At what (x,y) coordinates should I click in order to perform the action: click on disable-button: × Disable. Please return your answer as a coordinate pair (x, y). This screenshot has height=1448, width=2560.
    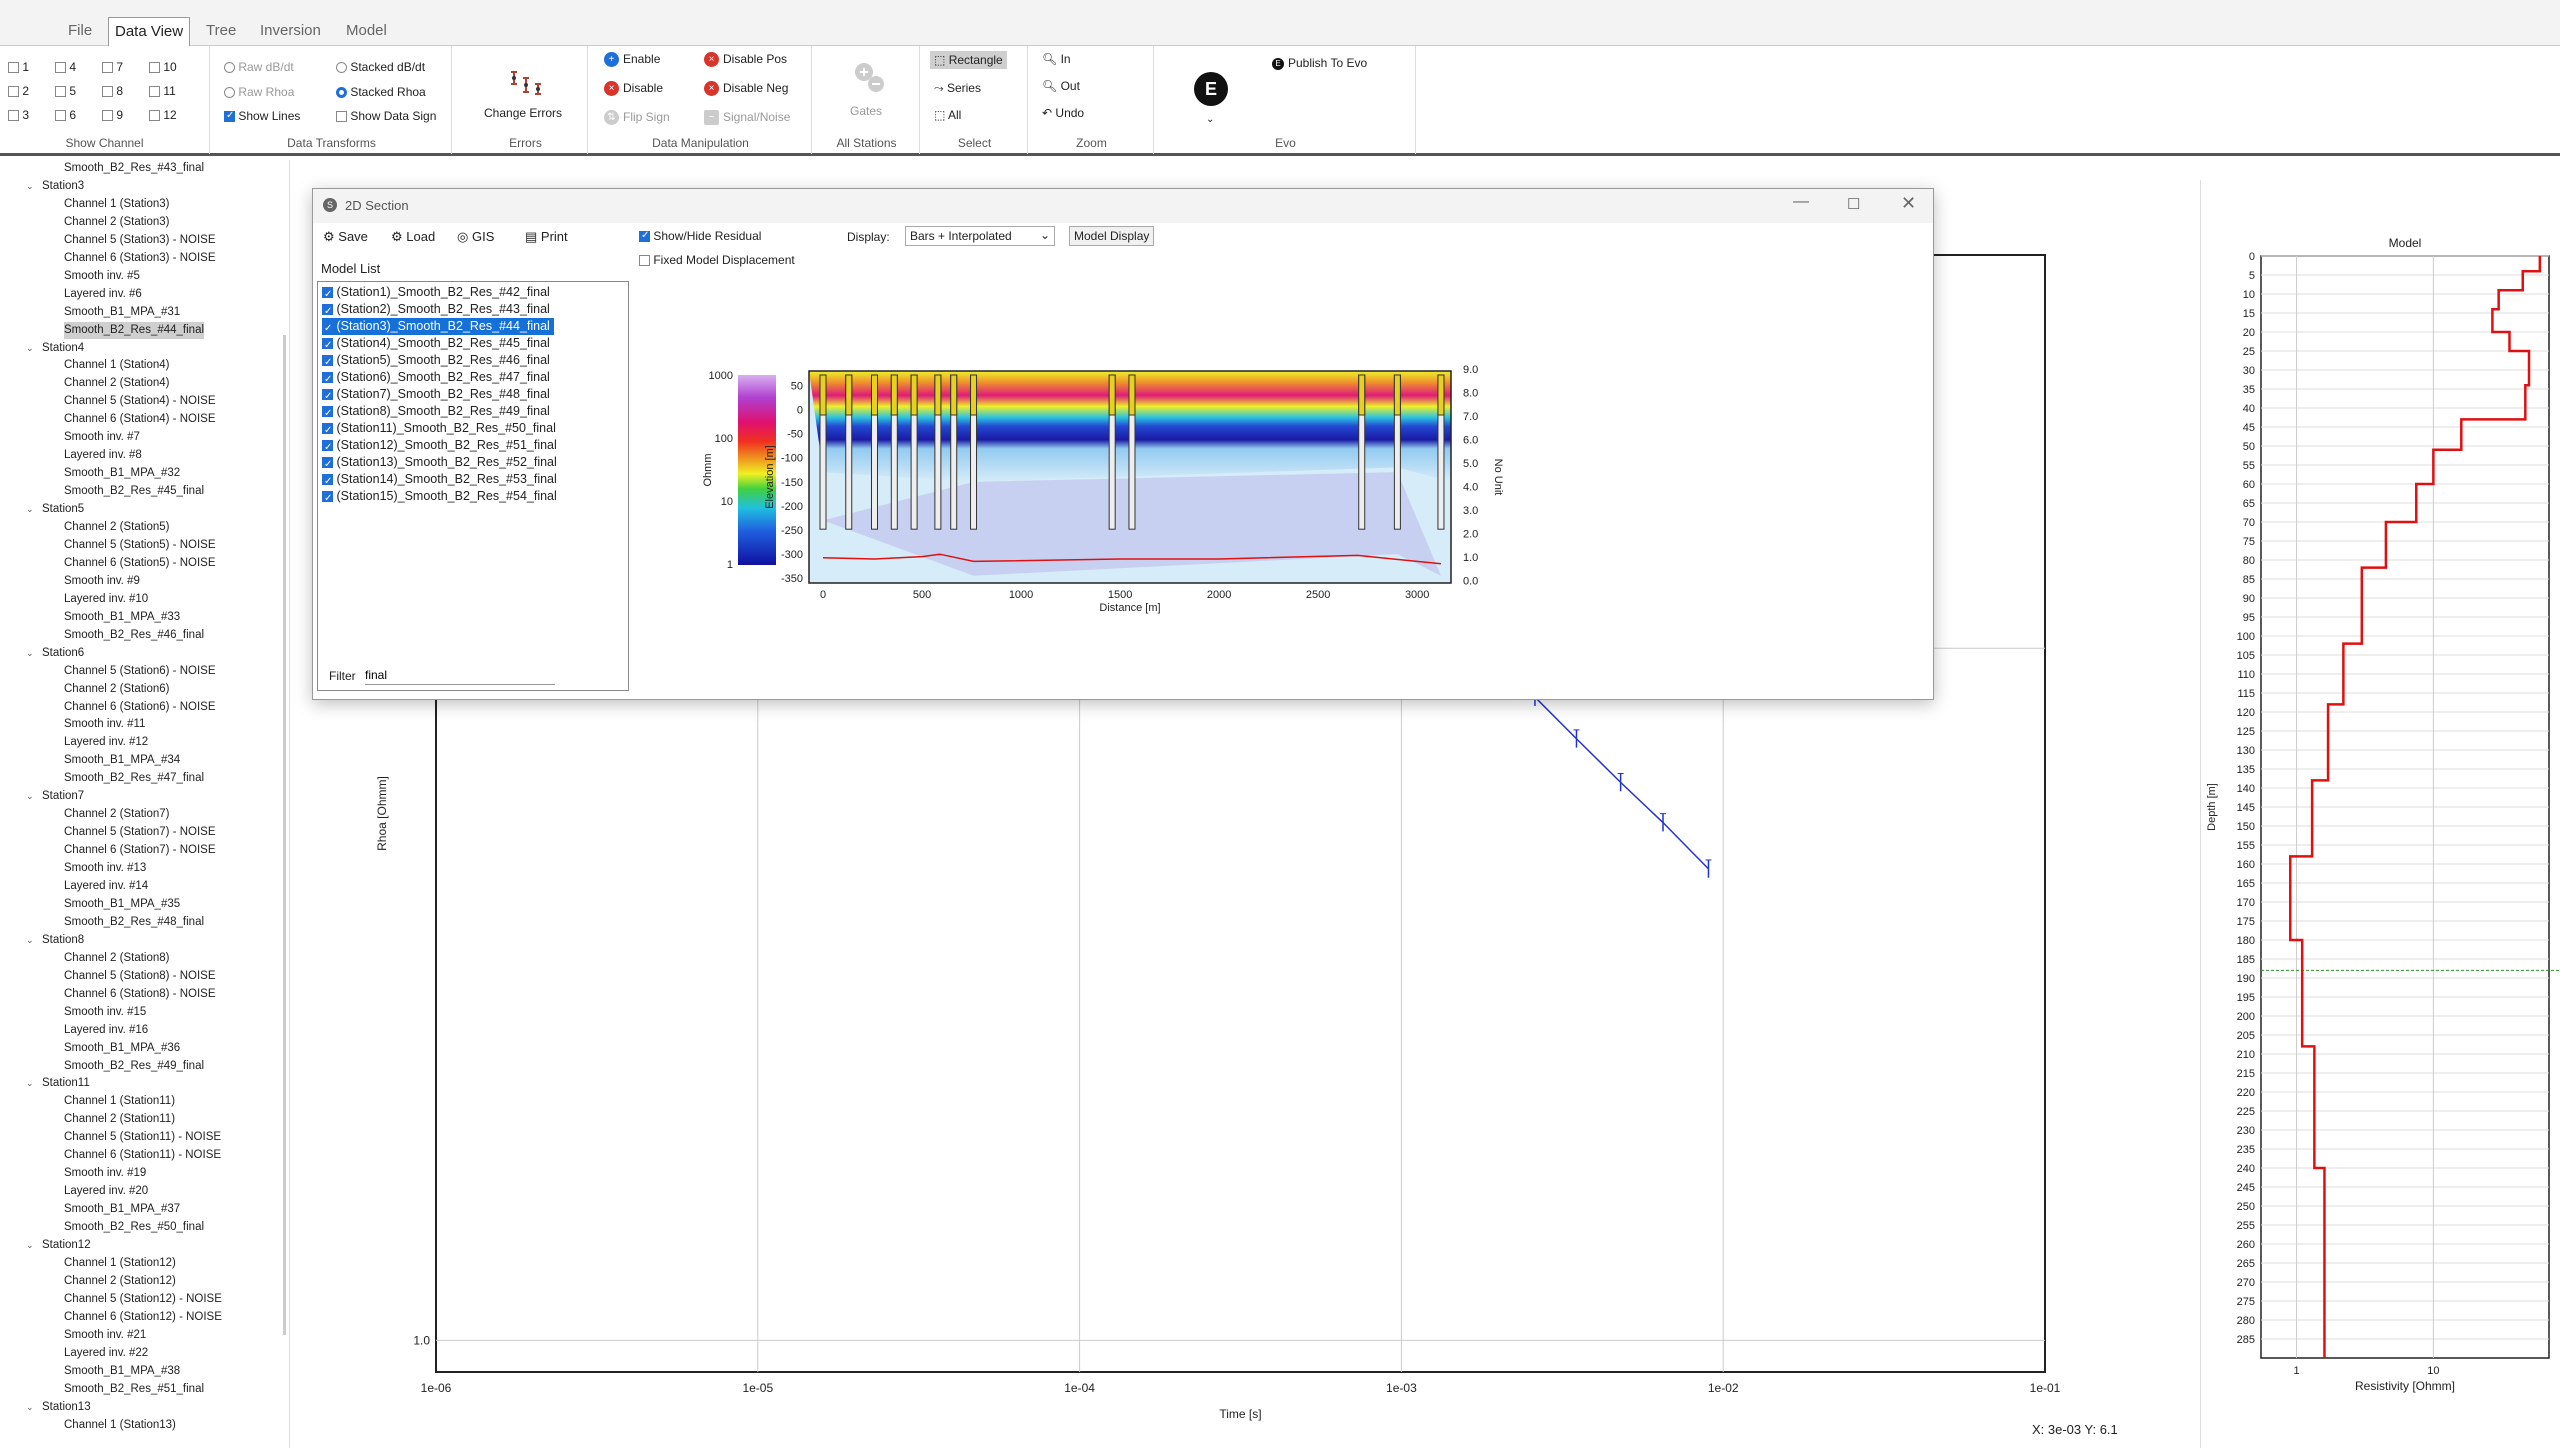
    Looking at the image, I should click on (633, 89).